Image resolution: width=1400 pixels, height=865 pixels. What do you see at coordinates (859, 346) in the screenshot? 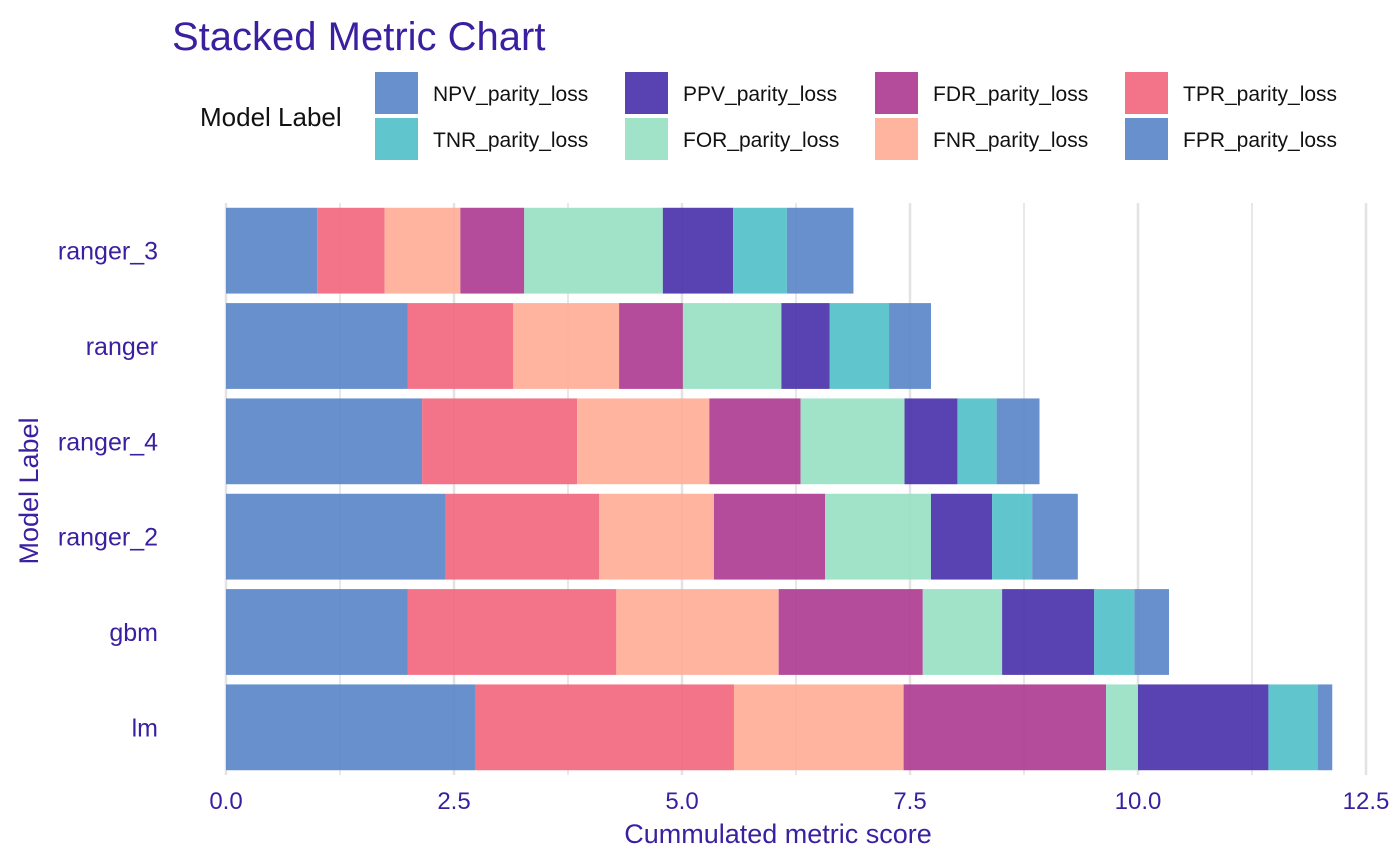
I see `bar-segment-ranger-TNR_parity_loss` at bounding box center [859, 346].